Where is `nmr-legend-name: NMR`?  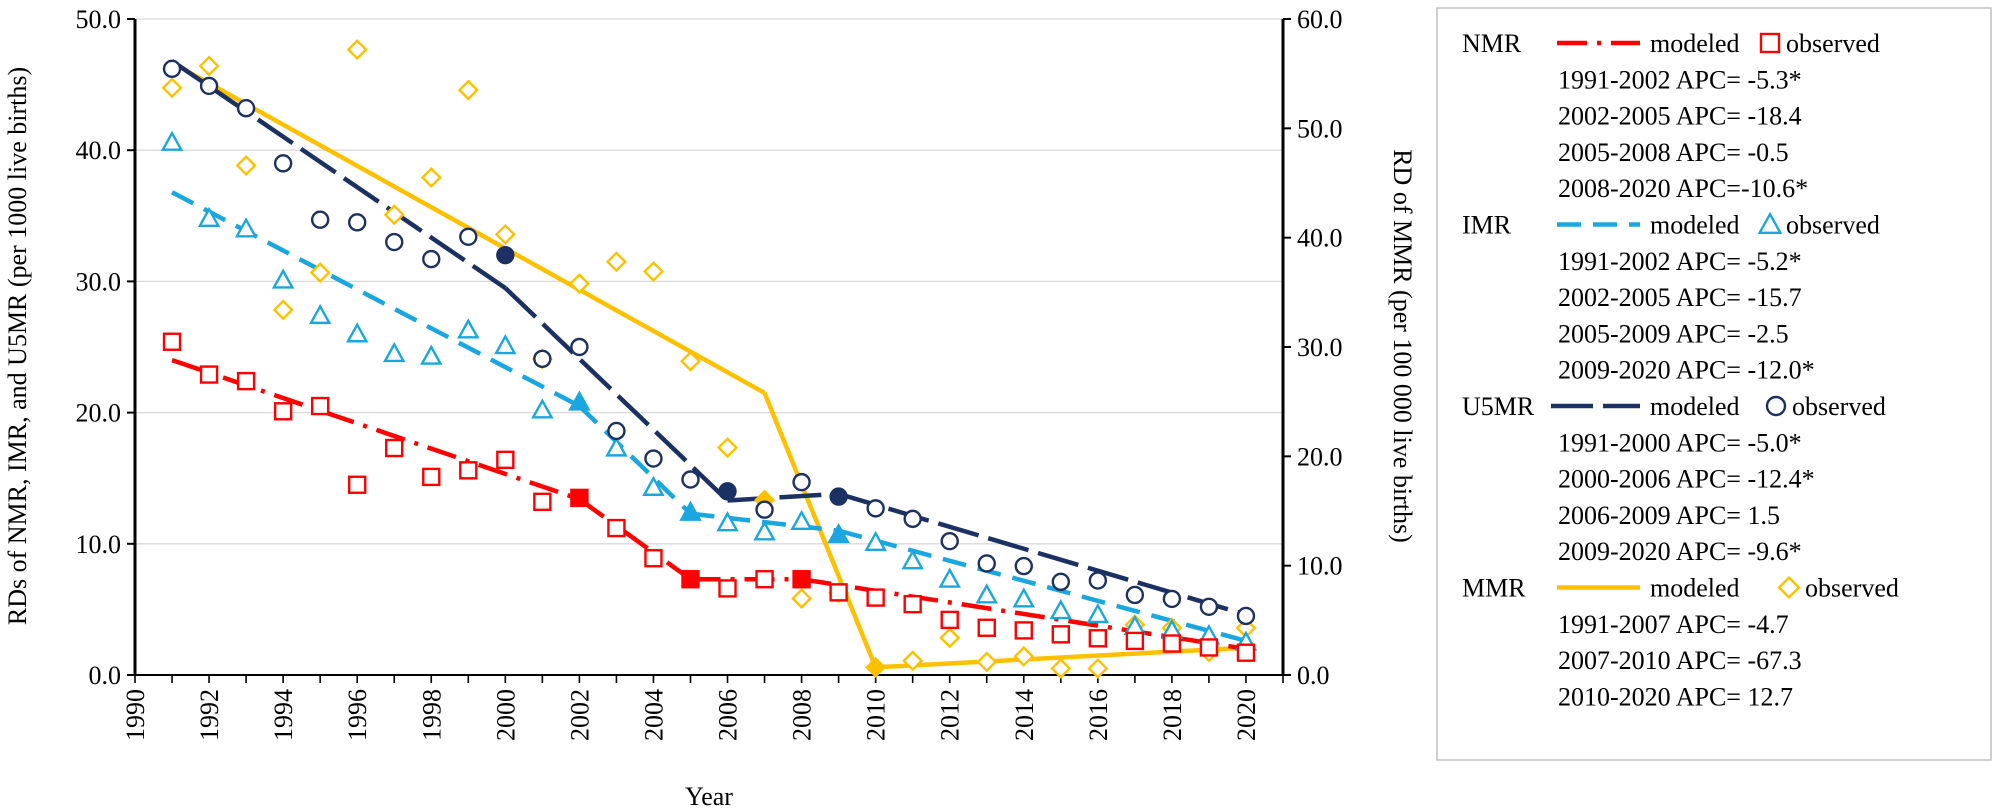 nmr-legend-name: NMR is located at coordinates (1492, 43).